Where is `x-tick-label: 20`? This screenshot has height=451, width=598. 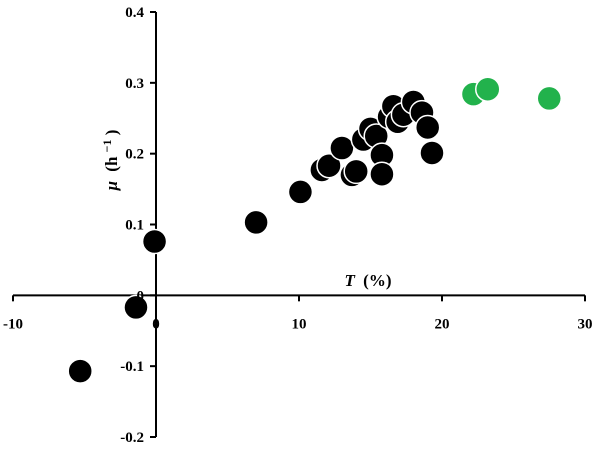
x-tick-label: 20 is located at coordinates (442, 324).